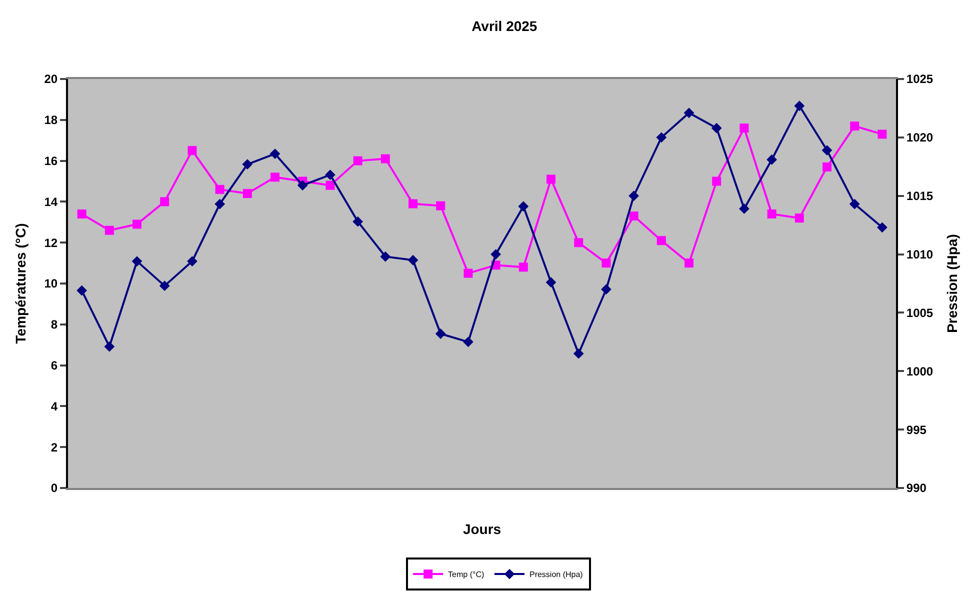 This screenshot has height=603, width=970. I want to click on y-tick-label: 2, so click(54, 447).